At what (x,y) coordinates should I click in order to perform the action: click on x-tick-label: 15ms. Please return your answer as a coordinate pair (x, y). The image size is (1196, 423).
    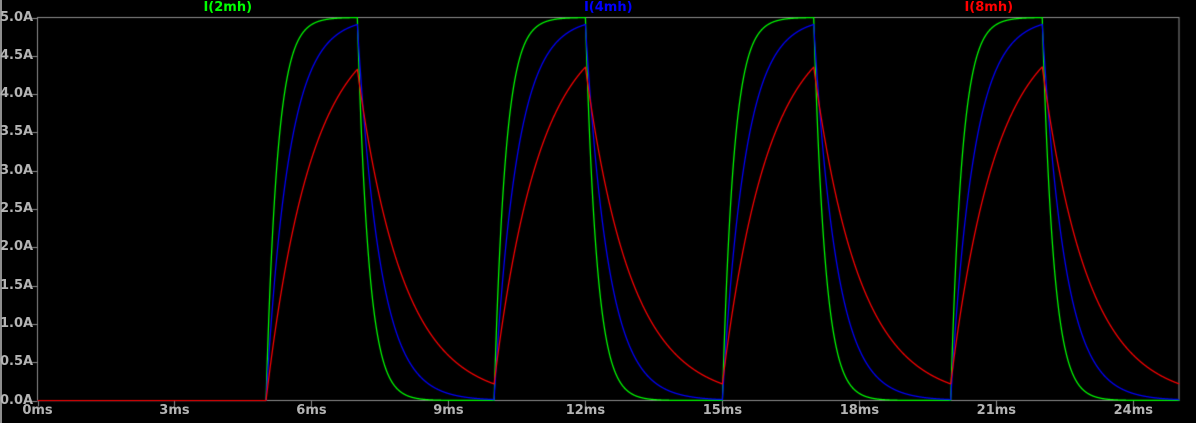
    Looking at the image, I should click on (722, 410).